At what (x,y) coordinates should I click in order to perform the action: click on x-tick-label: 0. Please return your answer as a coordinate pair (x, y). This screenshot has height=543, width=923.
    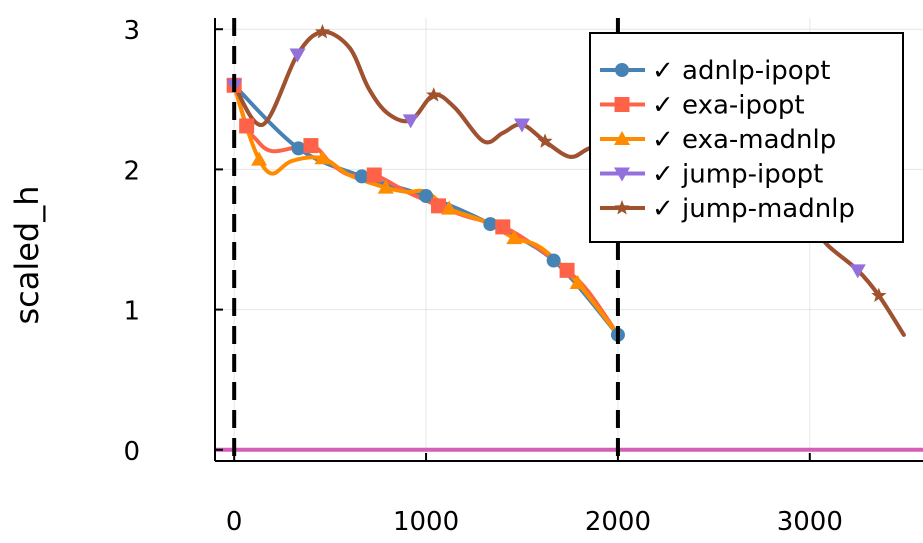
    Looking at the image, I should click on (234, 522).